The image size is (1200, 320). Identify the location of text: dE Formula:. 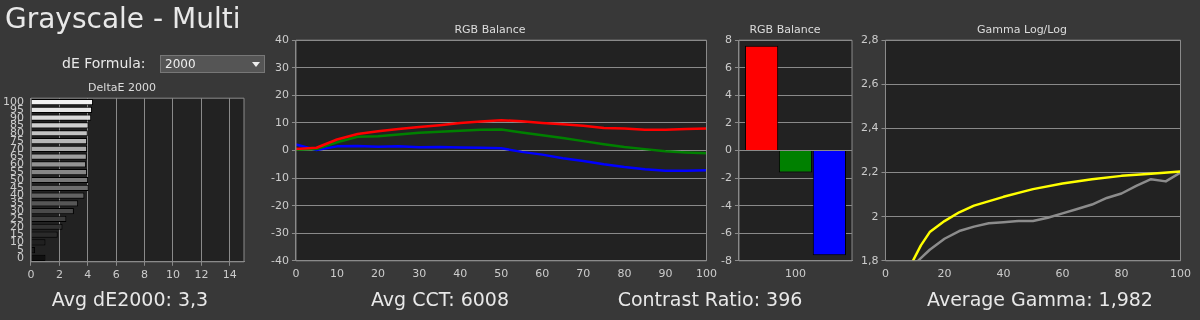
(104, 63).